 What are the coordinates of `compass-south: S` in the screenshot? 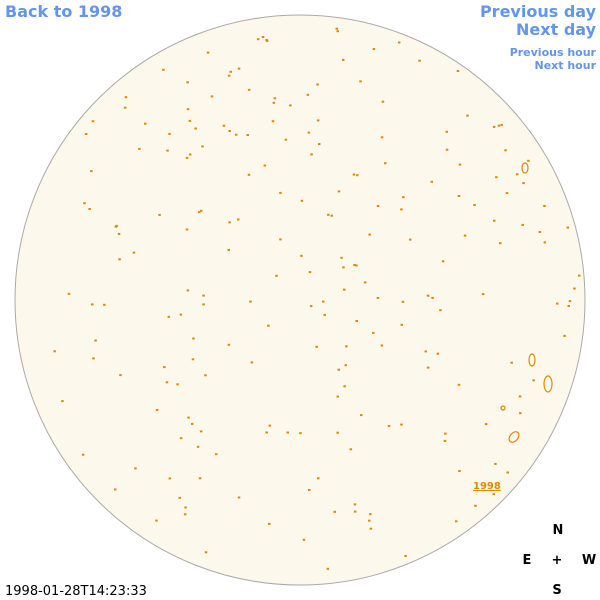 It's located at (556, 590).